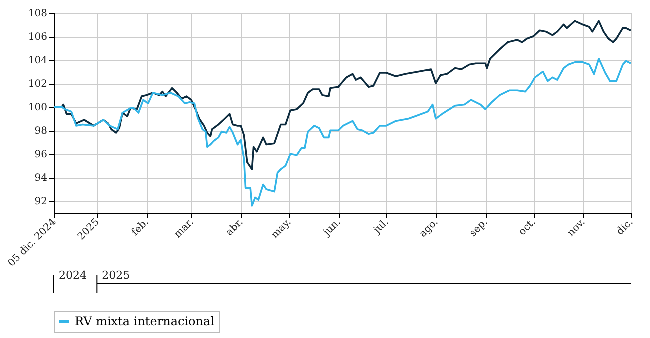 The height and width of the screenshot is (338, 650). Describe the element at coordinates (73, 275) in the screenshot. I see `text: 2024` at that location.